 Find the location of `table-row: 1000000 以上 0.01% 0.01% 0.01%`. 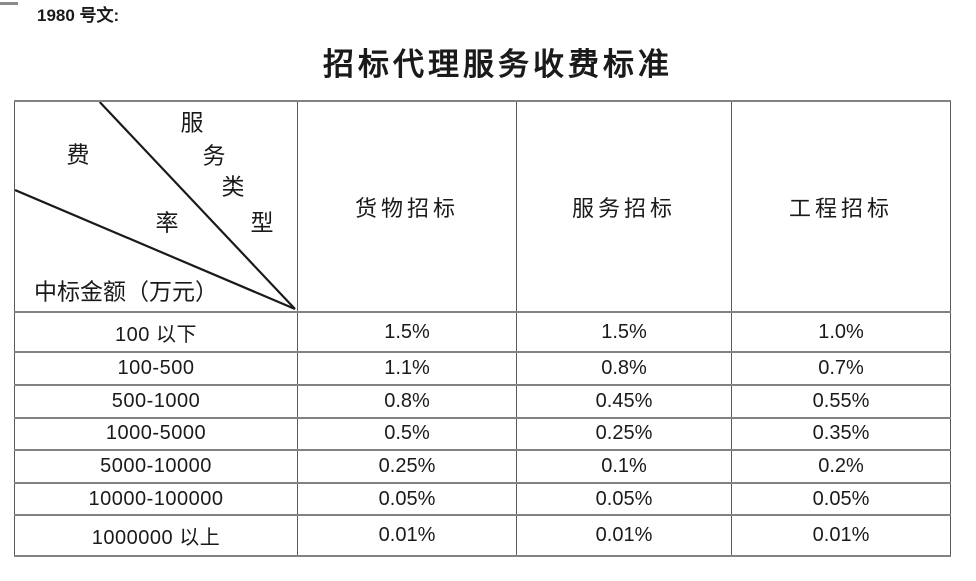

table-row: 1000000 以上 0.01% 0.01% 0.01% is located at coordinates (482, 535).